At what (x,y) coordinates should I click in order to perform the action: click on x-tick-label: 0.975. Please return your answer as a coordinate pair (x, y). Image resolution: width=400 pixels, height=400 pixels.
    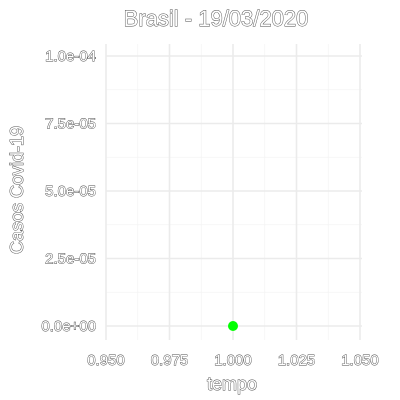
    Looking at the image, I should click on (170, 360).